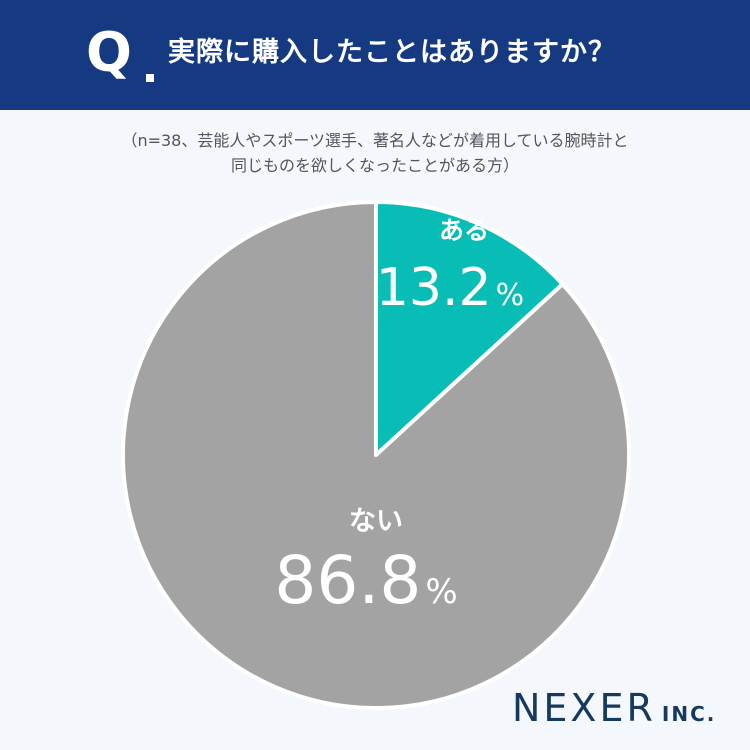 The image size is (750, 750). Describe the element at coordinates (392, 52) in the screenshot. I see `question-title: 実際に購入したことはありますか？` at that location.